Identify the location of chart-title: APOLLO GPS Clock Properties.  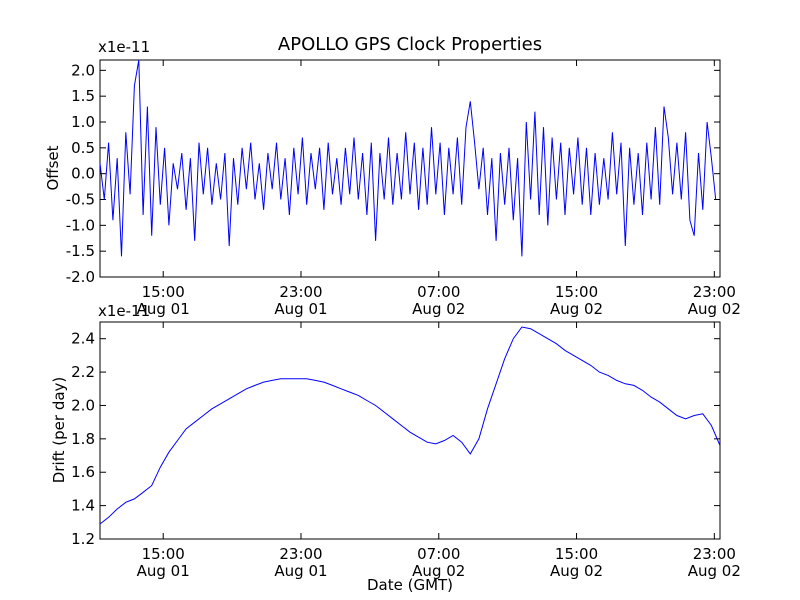
(410, 44).